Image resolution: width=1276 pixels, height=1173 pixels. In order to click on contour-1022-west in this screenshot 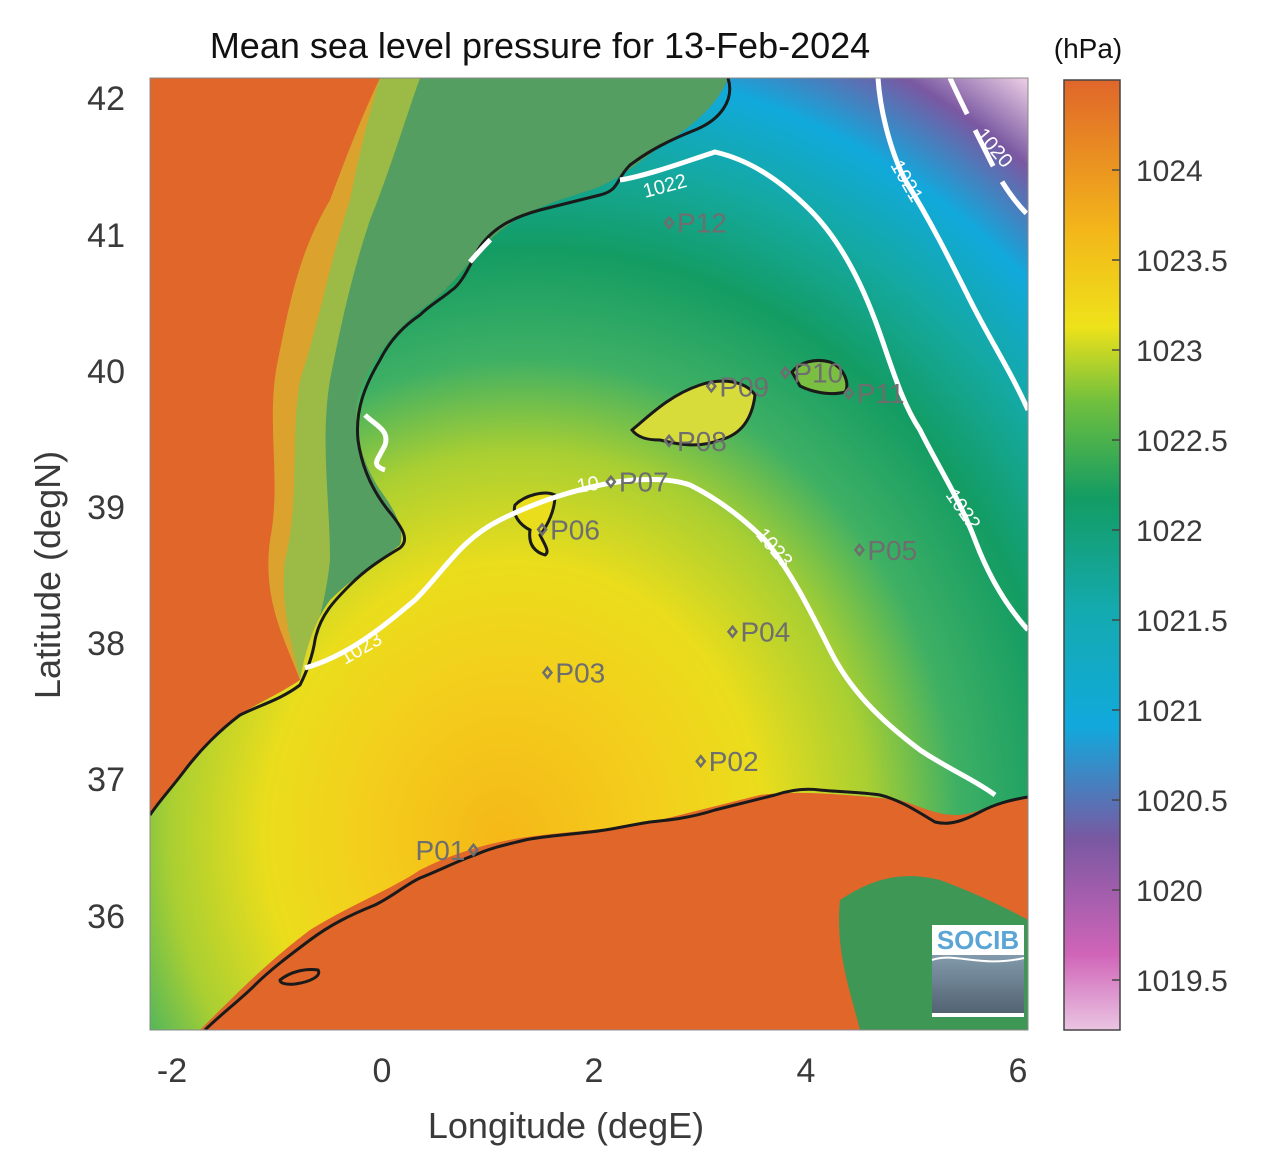, I will do `click(485, 246)`.